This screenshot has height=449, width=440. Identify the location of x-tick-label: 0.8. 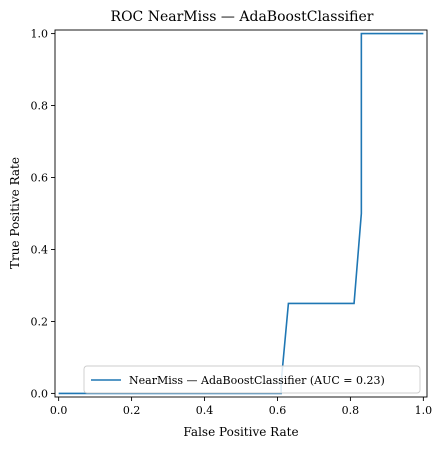
(351, 410).